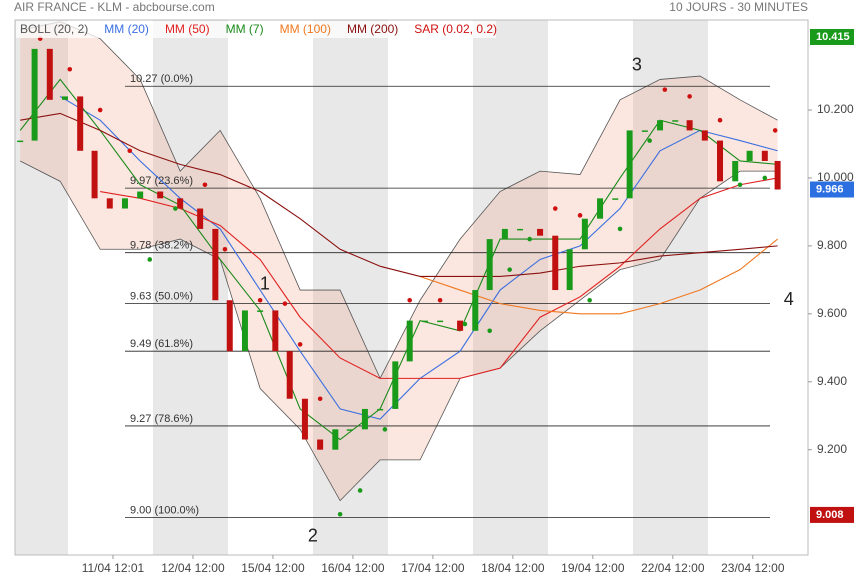  Describe the element at coordinates (161, 419) in the screenshot. I see `fib-label: 9.27 (78.6%)` at that location.